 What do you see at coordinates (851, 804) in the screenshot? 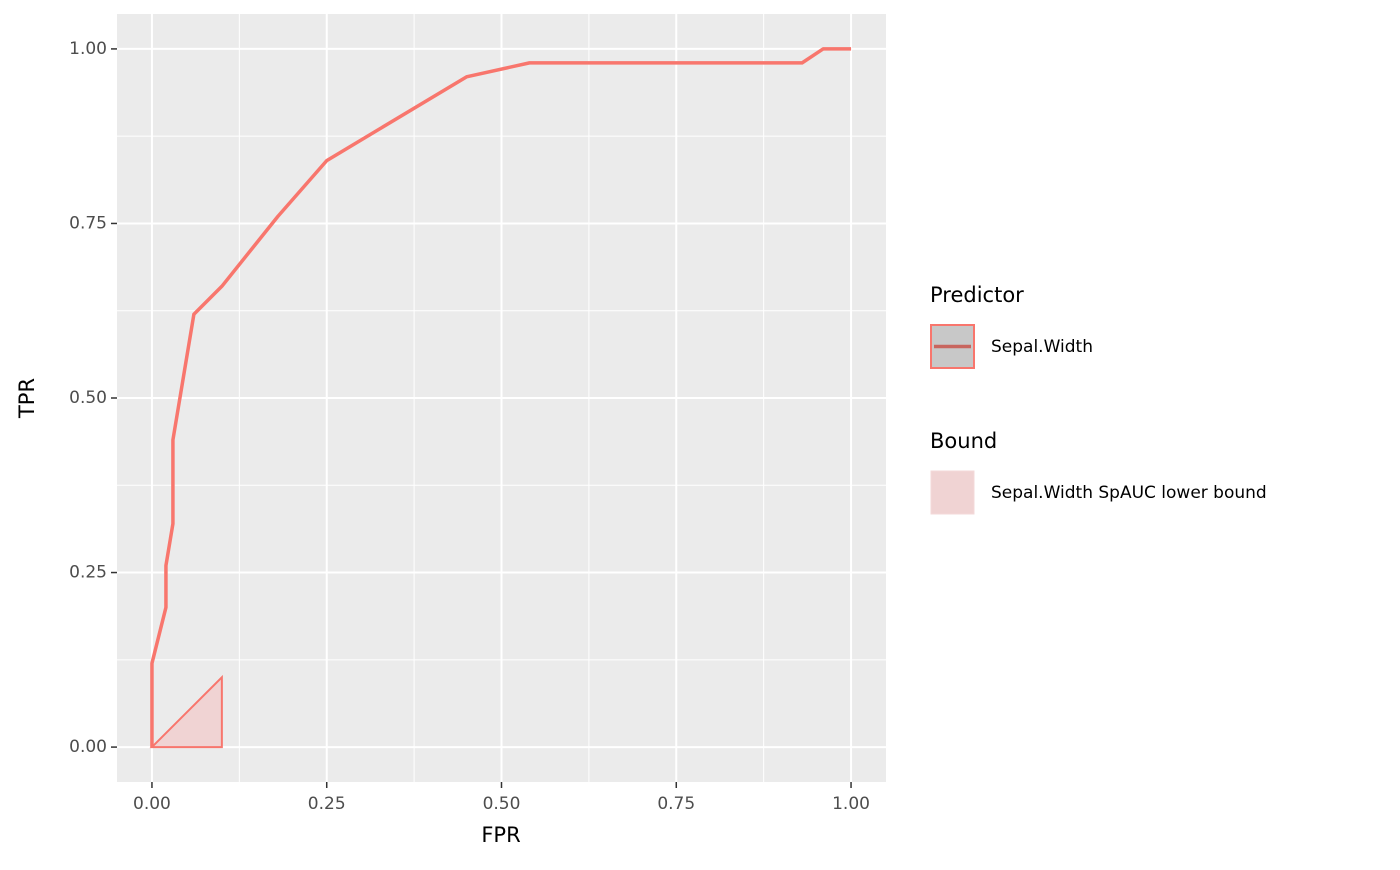
I see `x-tick-label: 1.00` at bounding box center [851, 804].